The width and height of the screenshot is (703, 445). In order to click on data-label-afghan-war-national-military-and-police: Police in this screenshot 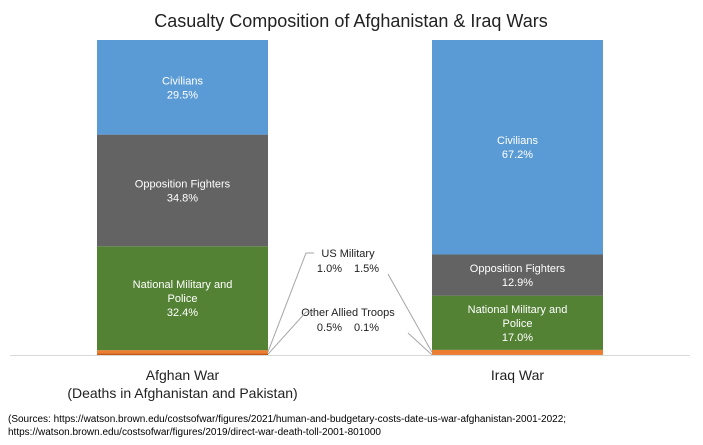, I will do `click(183, 299)`.